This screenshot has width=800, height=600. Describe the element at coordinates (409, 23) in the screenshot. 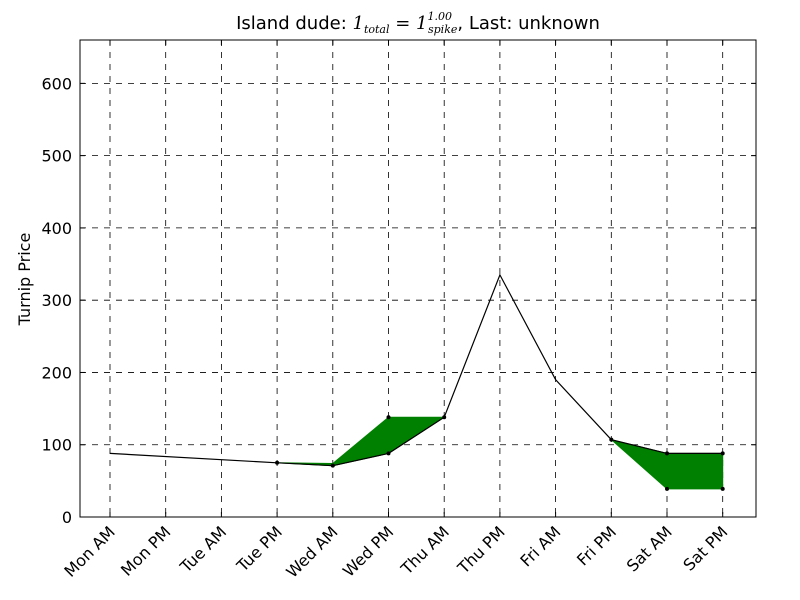

I see `title-math-equals: = 1` at that location.